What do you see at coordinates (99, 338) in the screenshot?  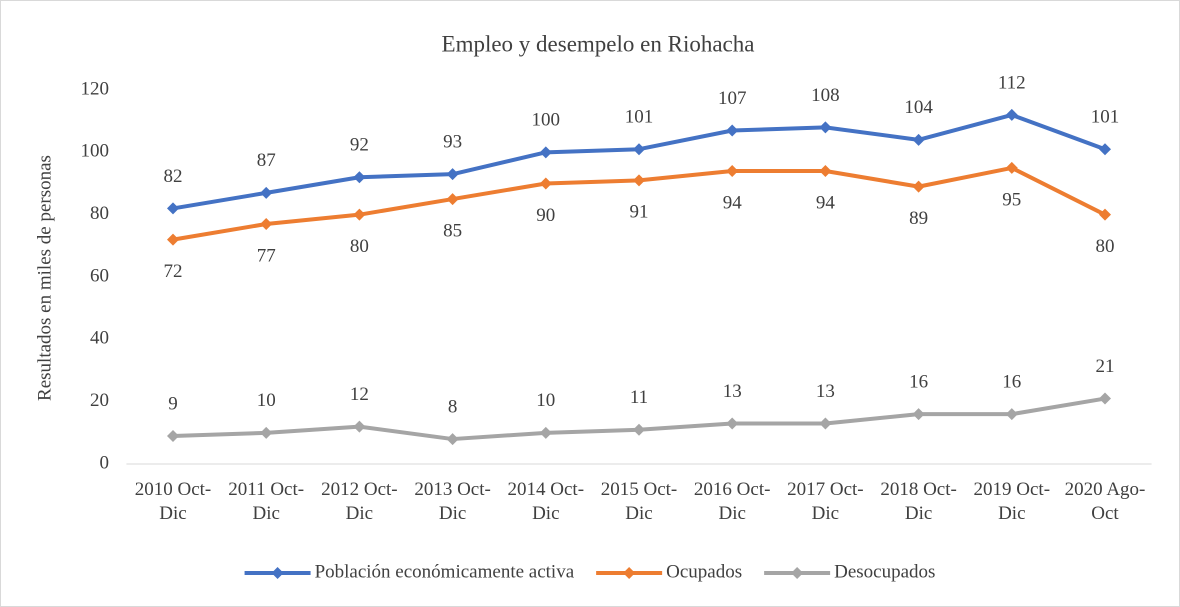 I see `y-tick-label: 40` at bounding box center [99, 338].